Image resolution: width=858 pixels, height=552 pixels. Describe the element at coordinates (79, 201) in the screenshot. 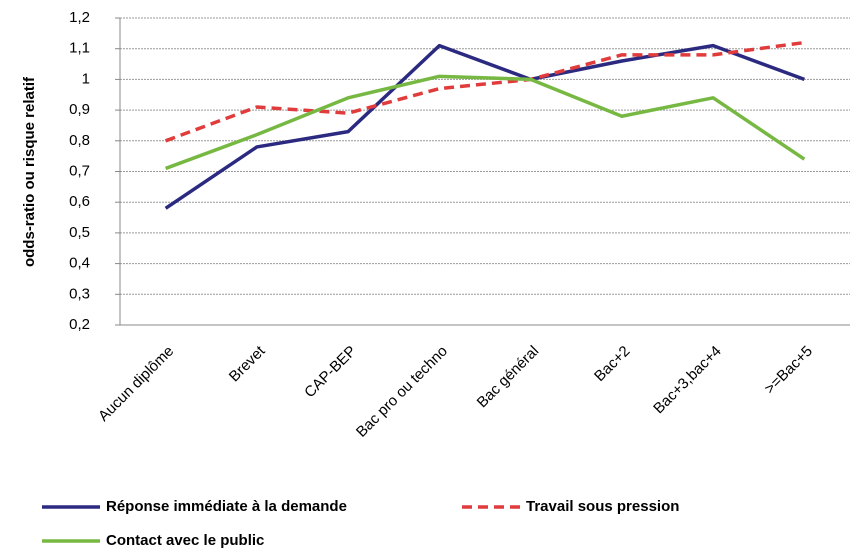

I see `y-tick-label: 0,6` at that location.